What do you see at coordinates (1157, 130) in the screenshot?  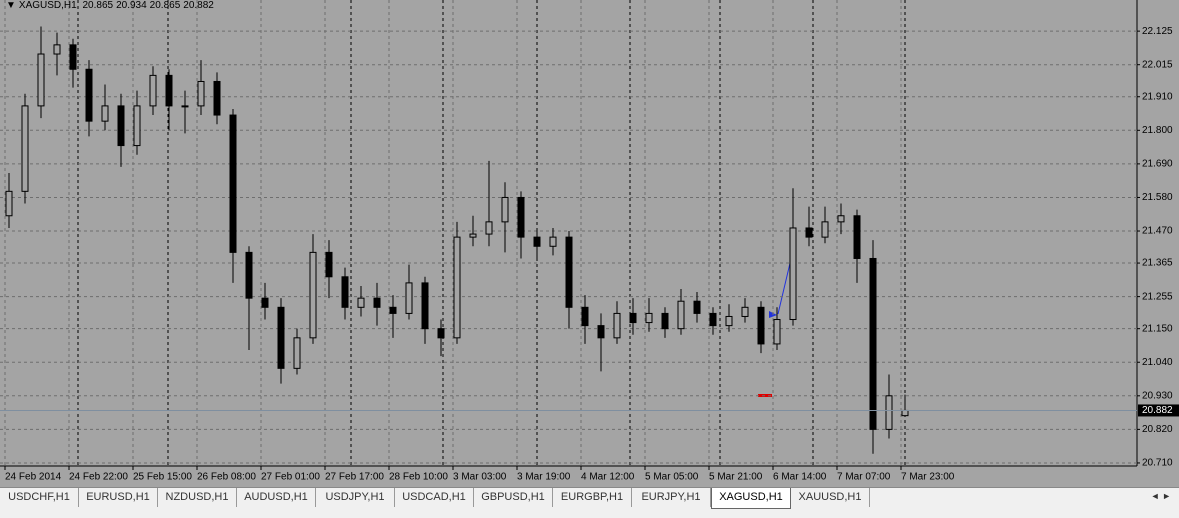 I see `y-tick-label: 21.800` at bounding box center [1157, 130].